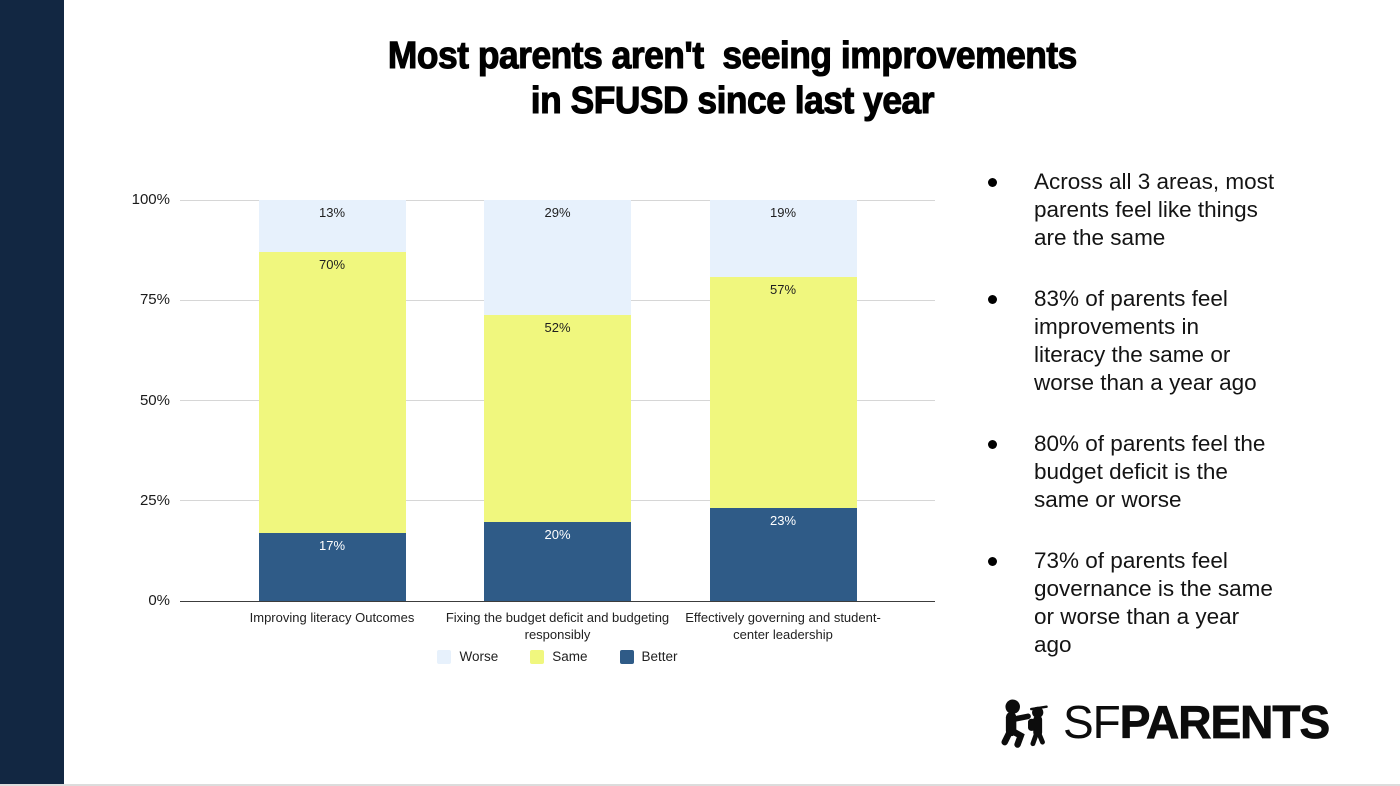 This screenshot has height=786, width=1400. Describe the element at coordinates (32, 393) in the screenshot. I see `left-accent-bar` at that location.